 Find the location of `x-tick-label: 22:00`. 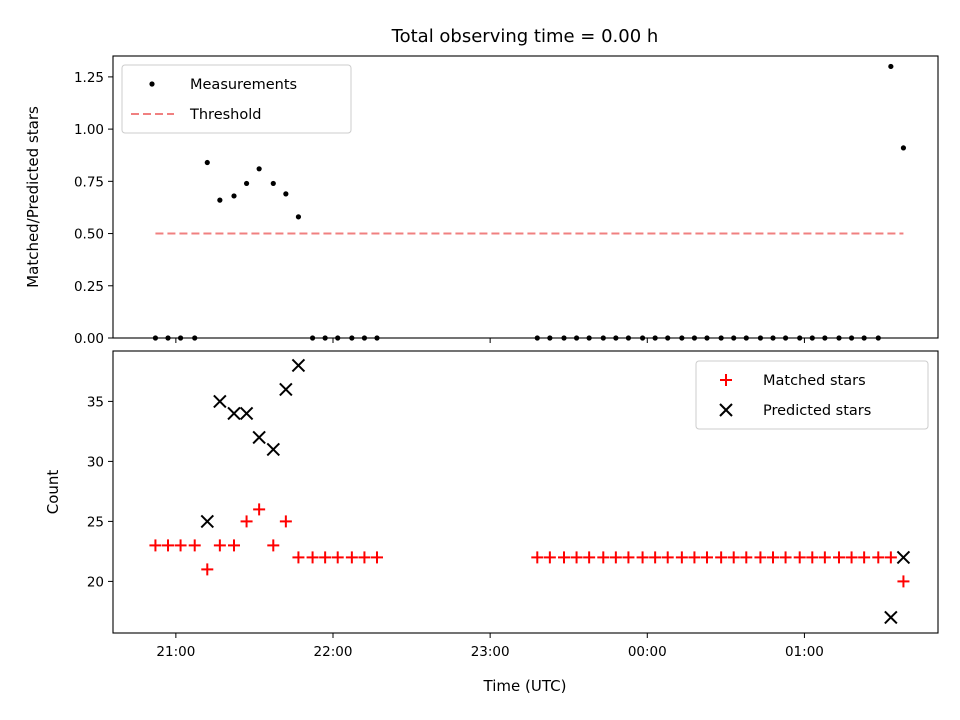

x-tick-label: 22:00 is located at coordinates (333, 652).